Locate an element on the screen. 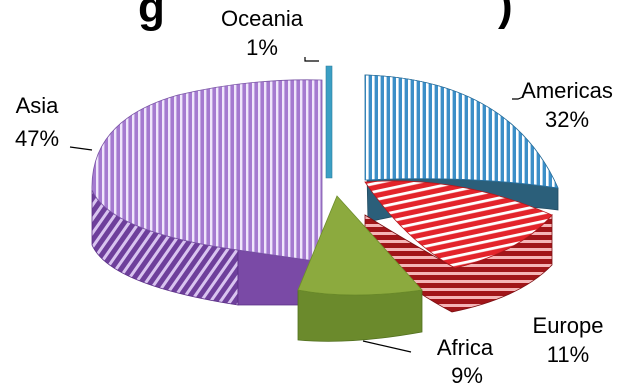 The width and height of the screenshot is (625, 387). slice-oceania is located at coordinates (329, 122).